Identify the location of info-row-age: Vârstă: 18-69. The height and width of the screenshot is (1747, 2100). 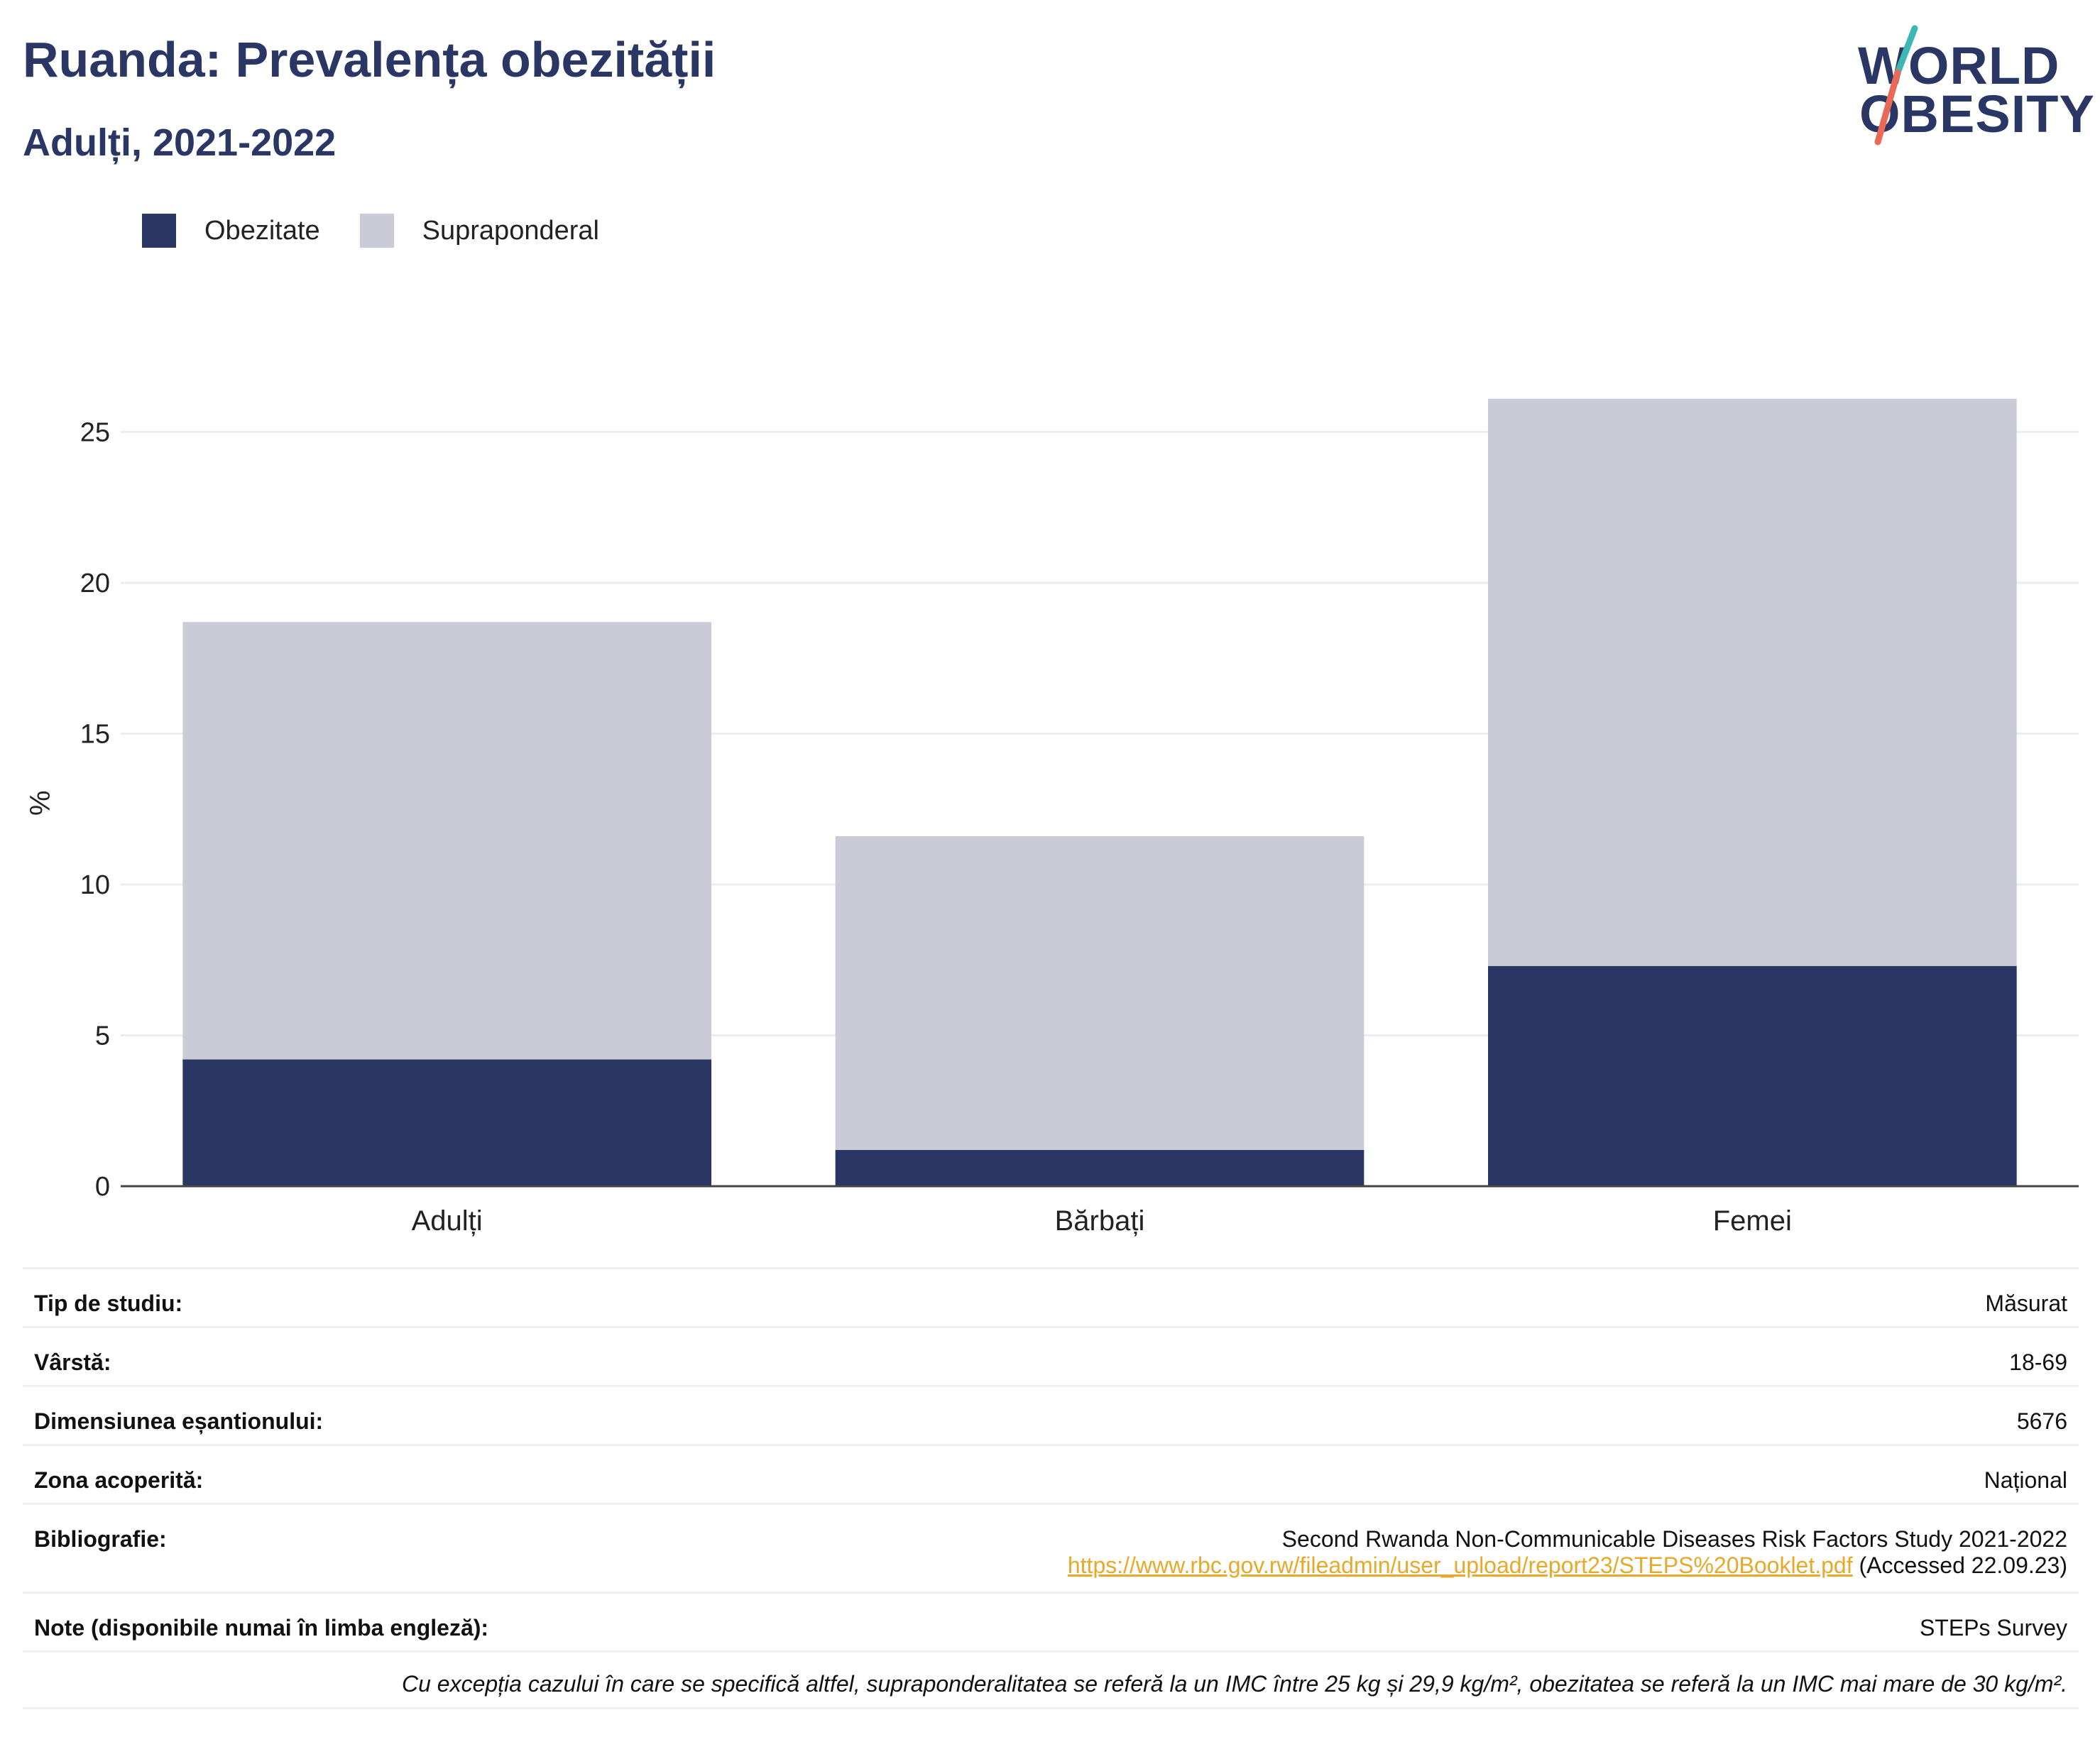
(1051, 1355).